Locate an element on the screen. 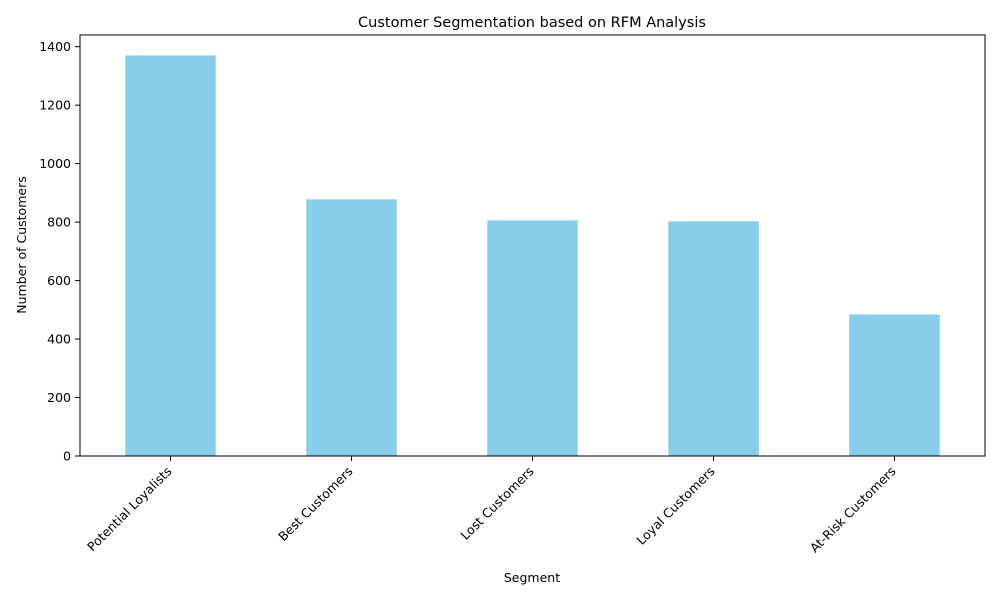 This screenshot has width=1000, height=600. y-axis-label: Number of Customers is located at coordinates (21, 244).